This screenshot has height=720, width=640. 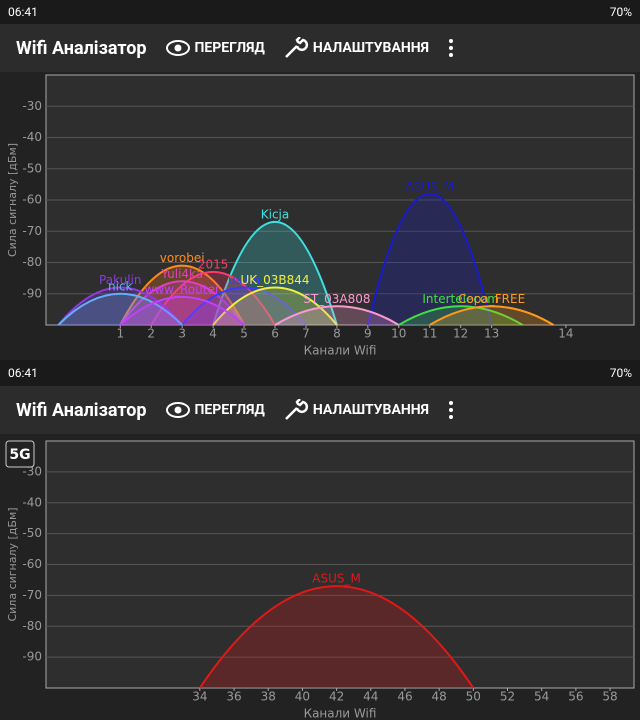 What do you see at coordinates (507, 697) in the screenshot?
I see `x-tick-label: 52` at bounding box center [507, 697].